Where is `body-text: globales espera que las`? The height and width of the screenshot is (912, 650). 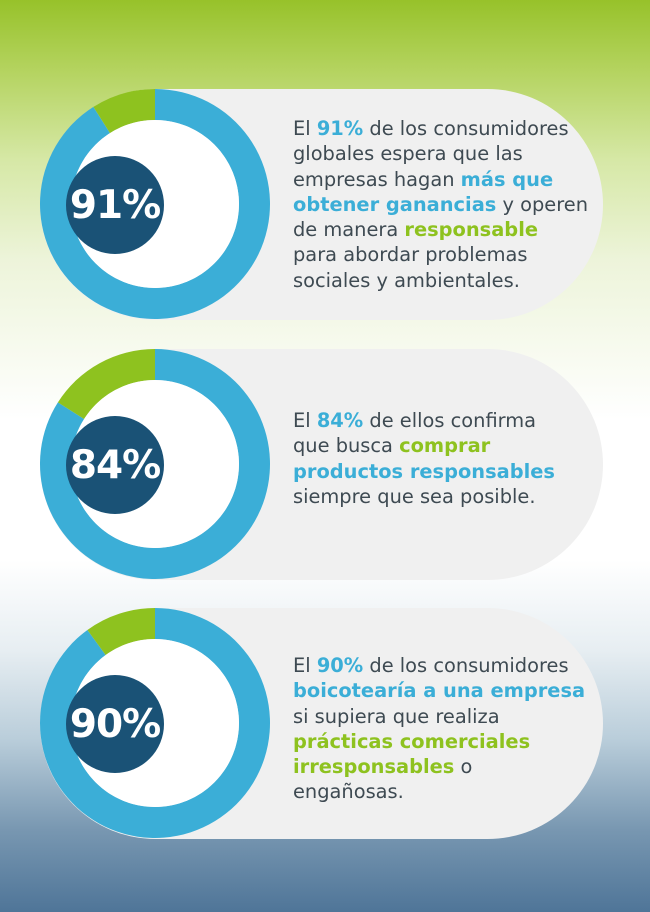 body-text: globales espera que las is located at coordinates (408, 154).